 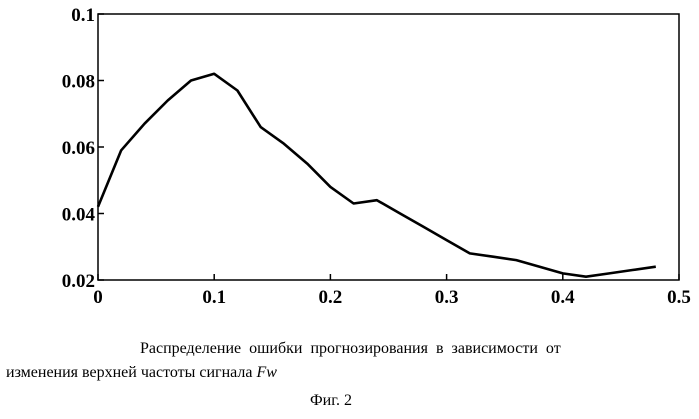 What do you see at coordinates (78, 281) in the screenshot?
I see `y-tick-label: 0.02` at bounding box center [78, 281].